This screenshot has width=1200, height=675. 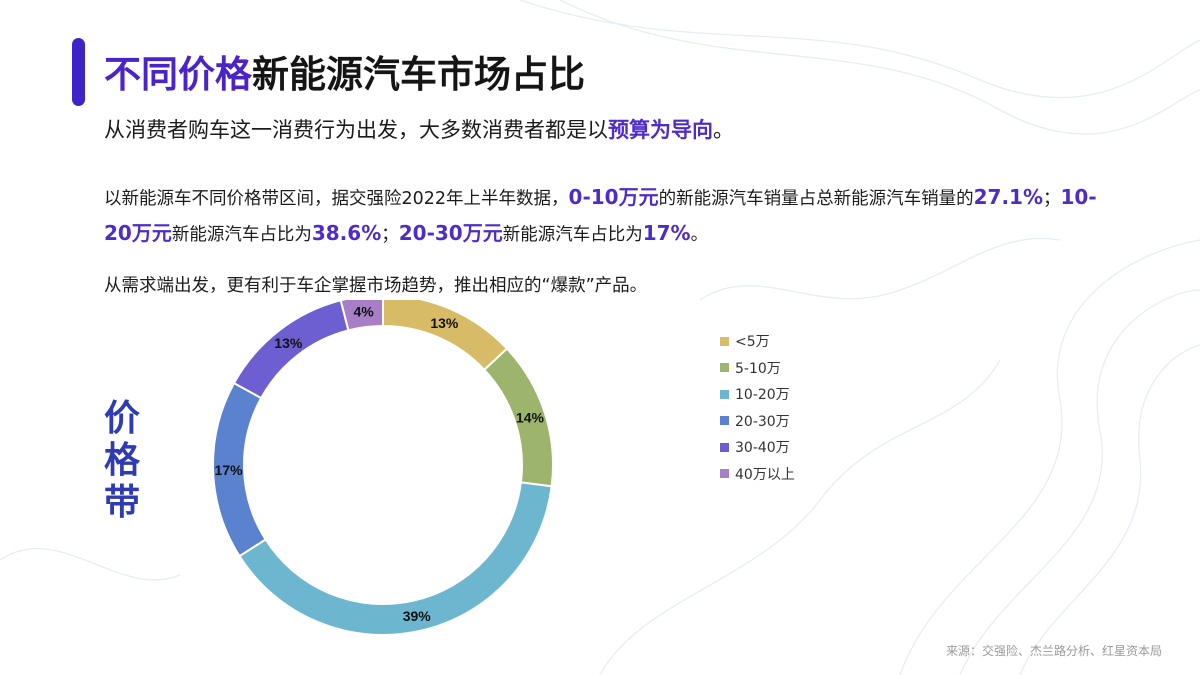 I want to click on legend-item-3: 20-30万, so click(x=757, y=421).